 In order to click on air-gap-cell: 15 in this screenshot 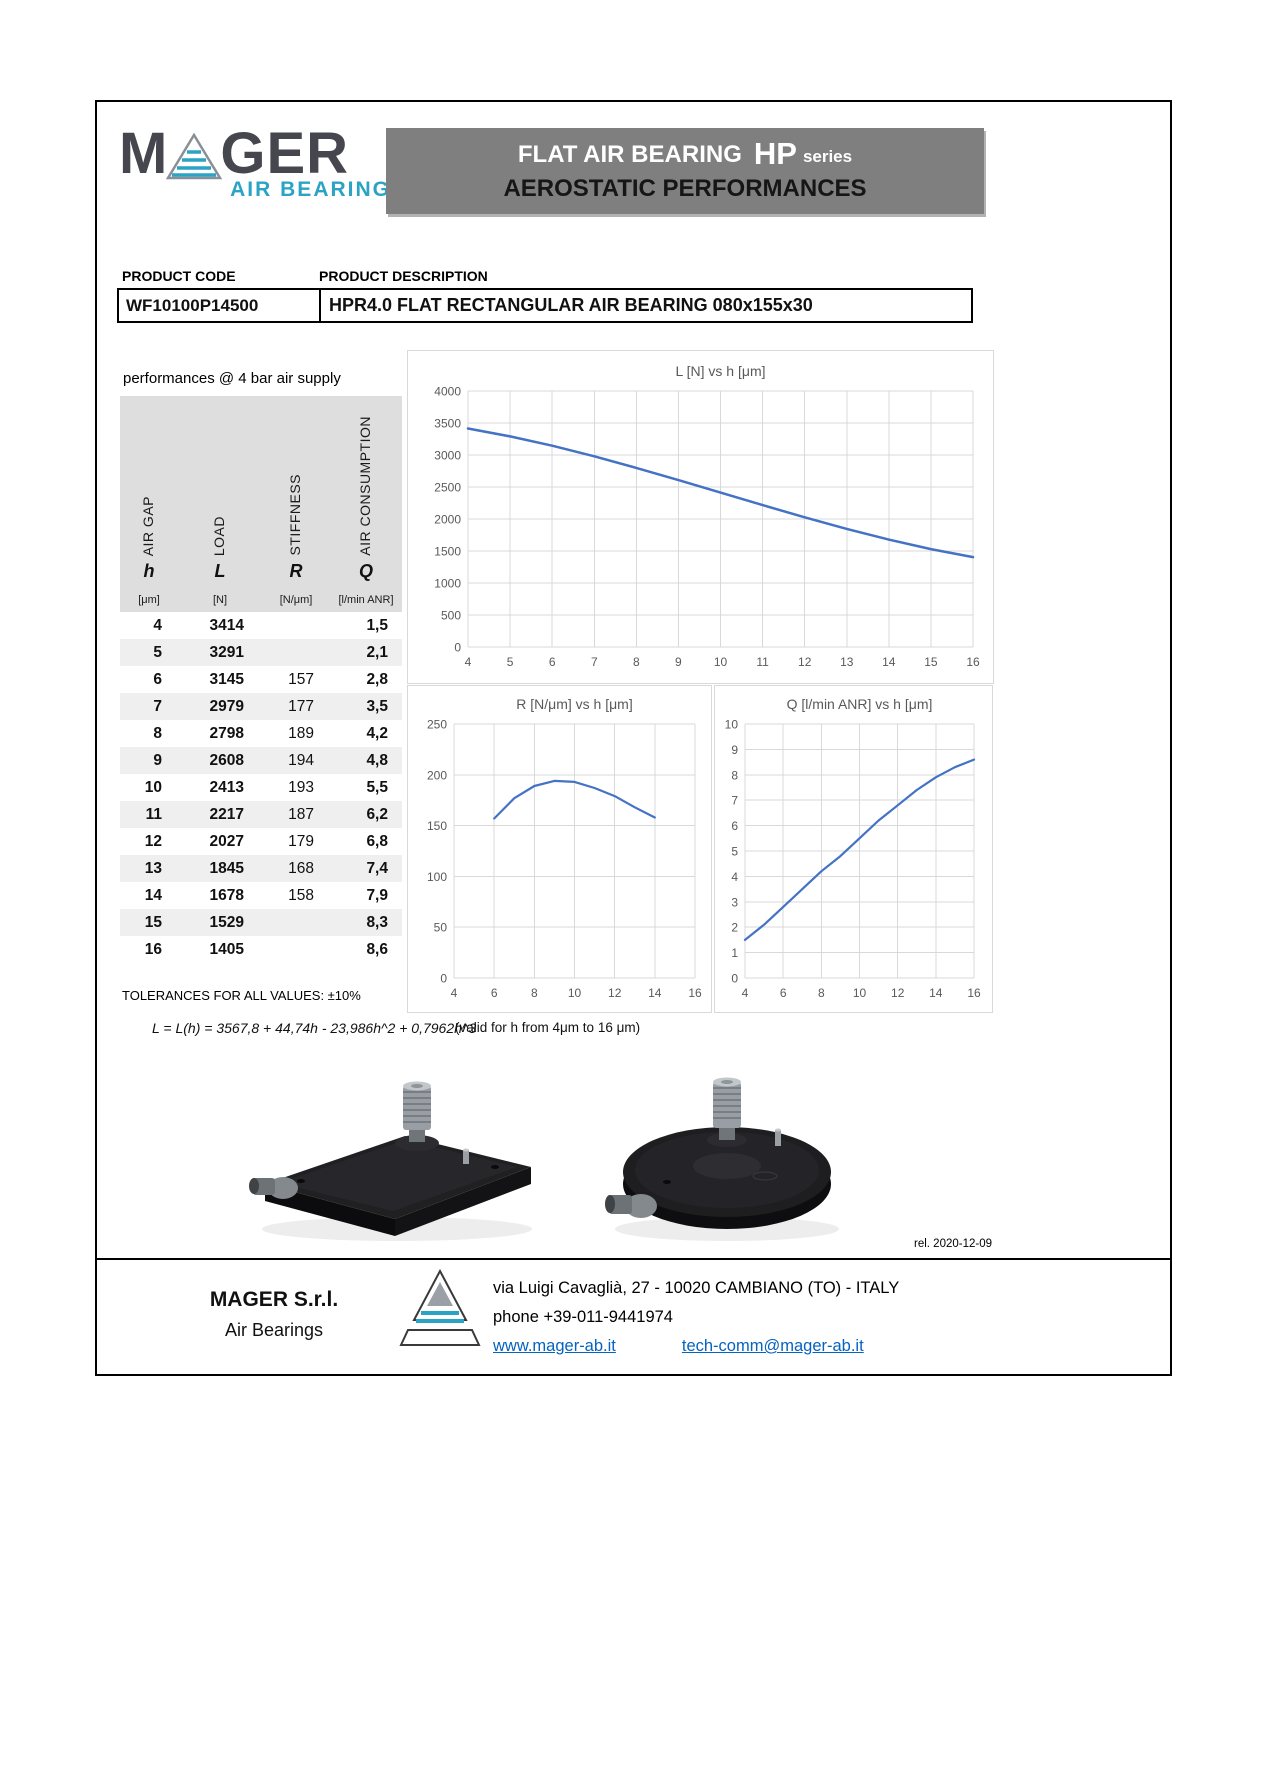, I will do `click(153, 922)`.